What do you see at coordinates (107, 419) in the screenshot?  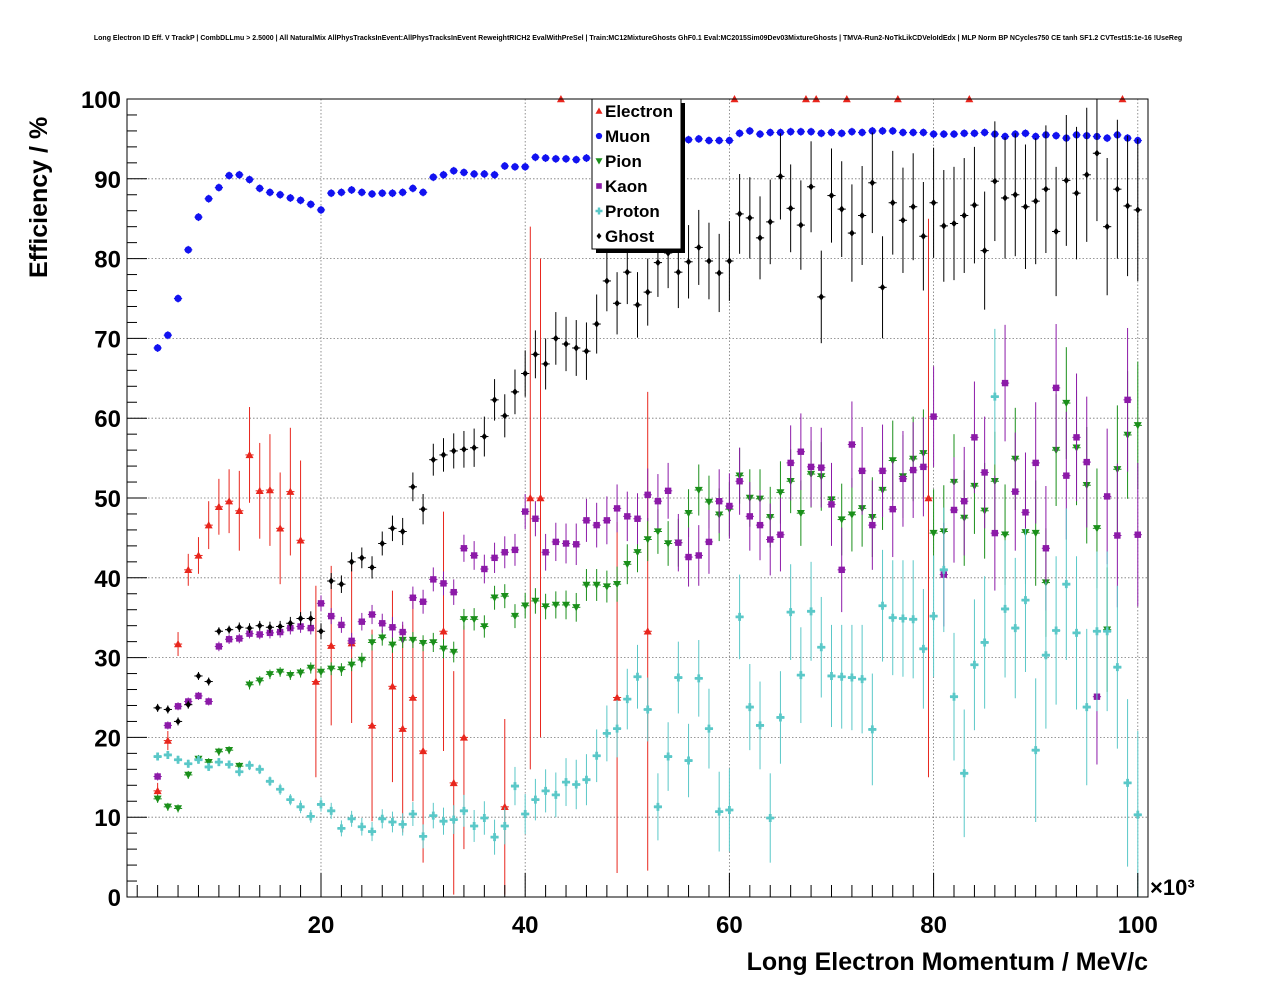 I see `y-tick-label: 60` at bounding box center [107, 419].